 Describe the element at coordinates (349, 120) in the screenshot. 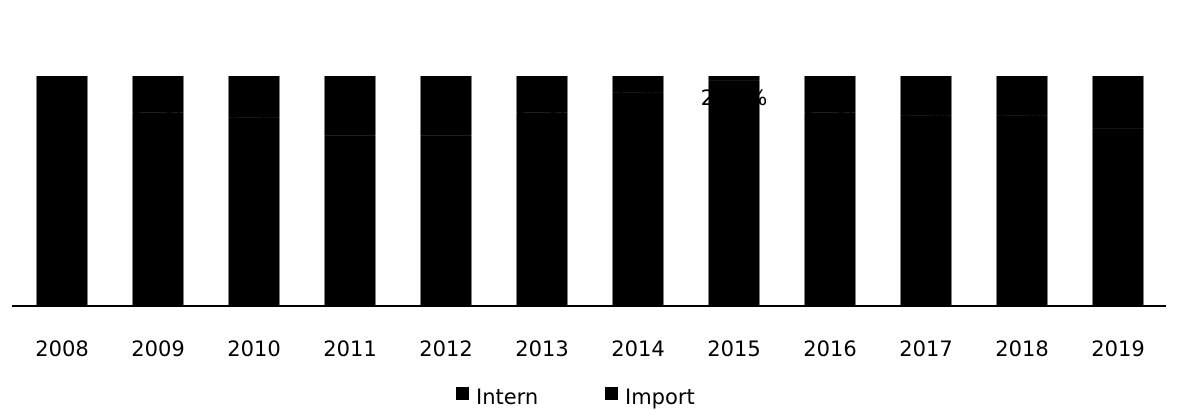

I see `data-label-import-2011: 2...%` at that location.